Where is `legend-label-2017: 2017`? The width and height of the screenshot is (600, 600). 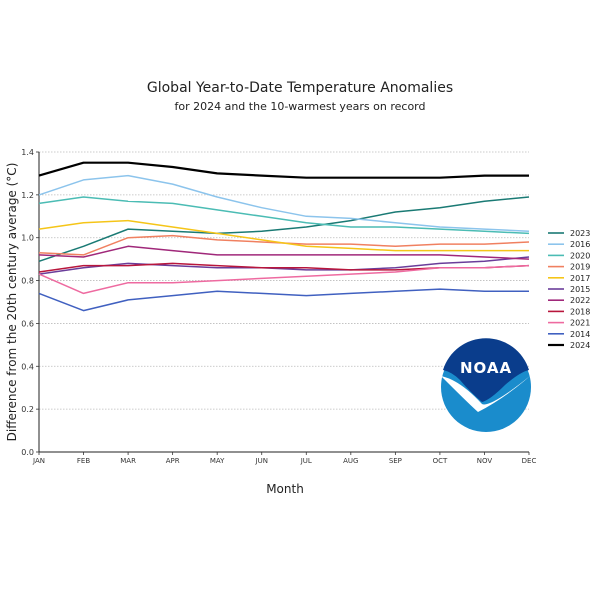
legend-label-2017: 2017 is located at coordinates (580, 278).